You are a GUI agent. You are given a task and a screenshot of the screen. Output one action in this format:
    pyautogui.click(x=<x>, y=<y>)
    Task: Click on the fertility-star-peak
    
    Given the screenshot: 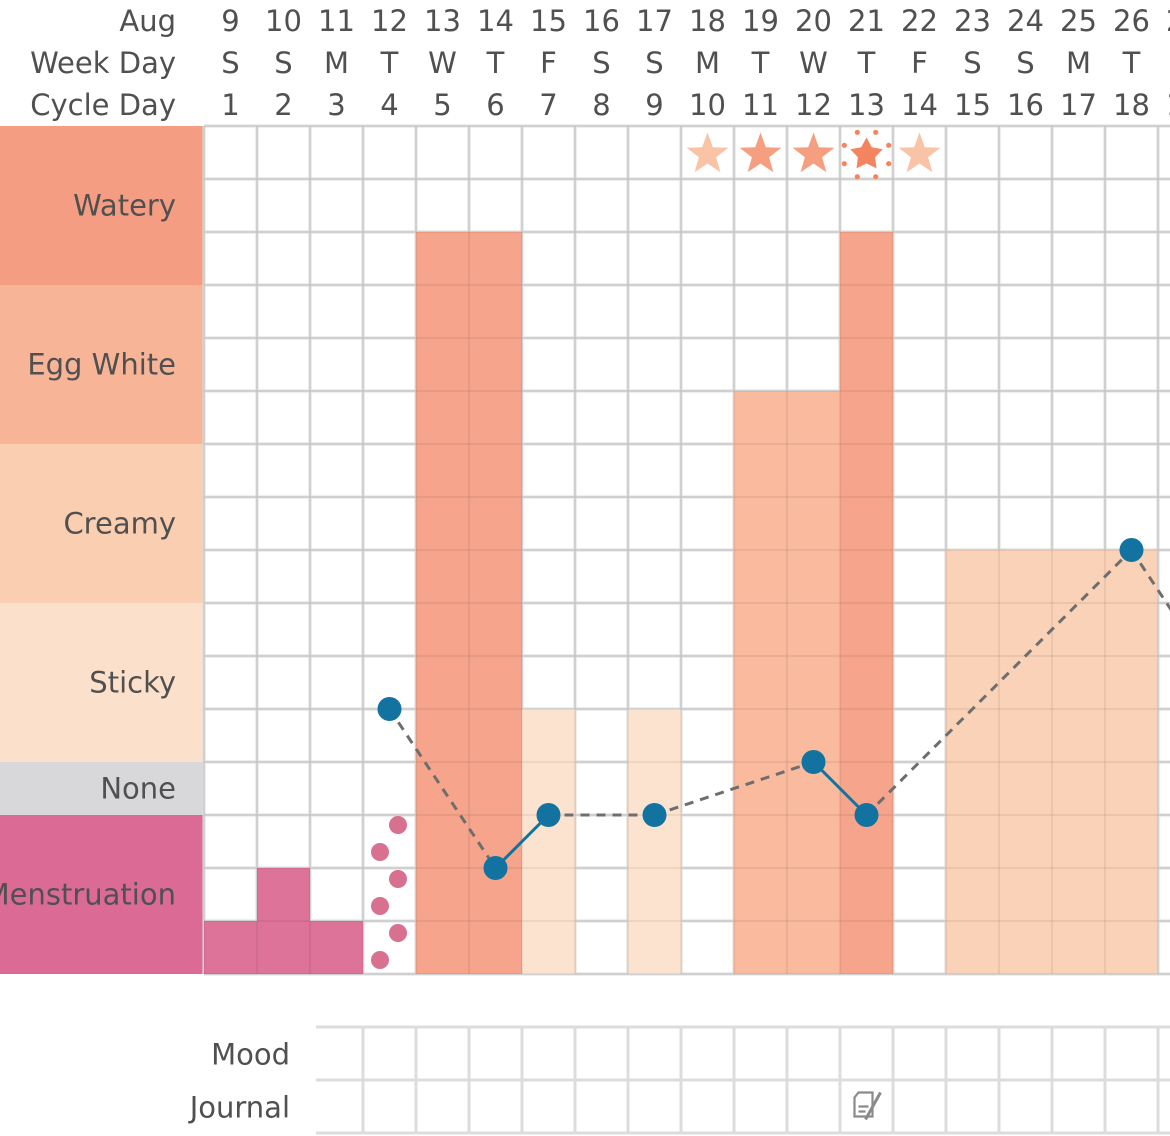 What is the action you would take?
    pyautogui.click(x=866, y=154)
    